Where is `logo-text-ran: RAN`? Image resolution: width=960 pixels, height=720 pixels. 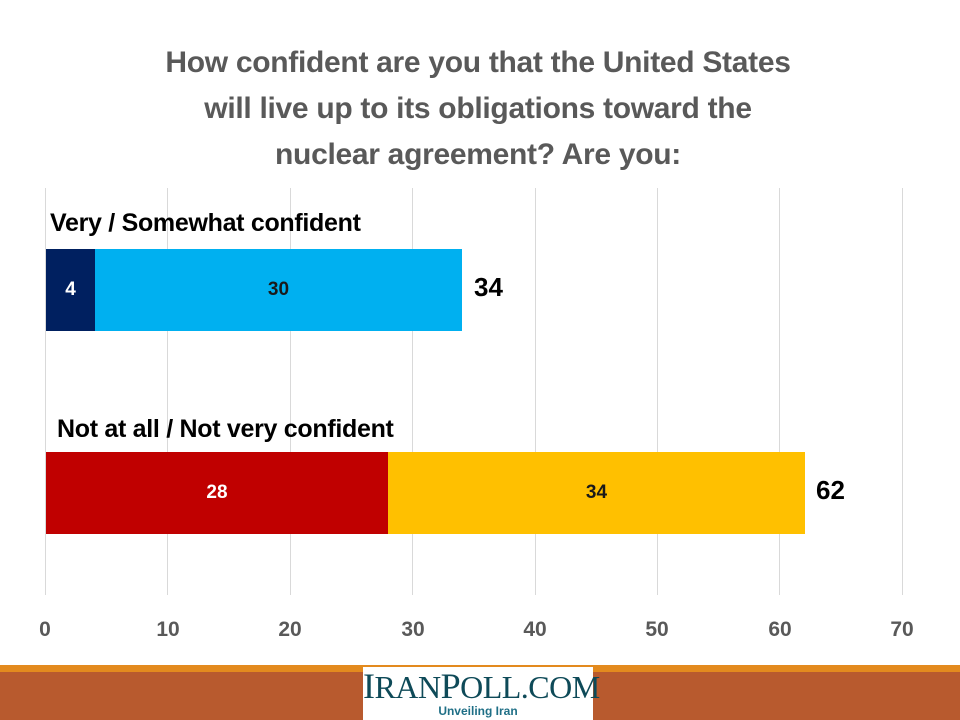
logo-text-ran: RAN is located at coordinates (408, 687).